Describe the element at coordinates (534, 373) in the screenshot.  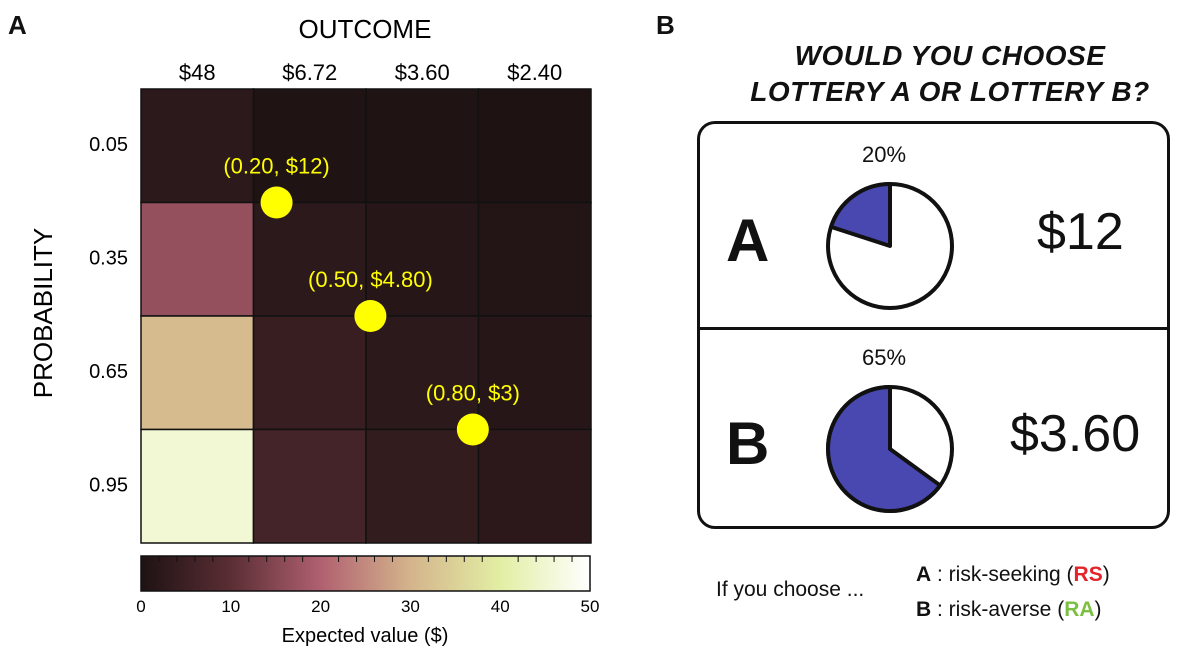
I see `heatmap-cell-r2-c3` at that location.